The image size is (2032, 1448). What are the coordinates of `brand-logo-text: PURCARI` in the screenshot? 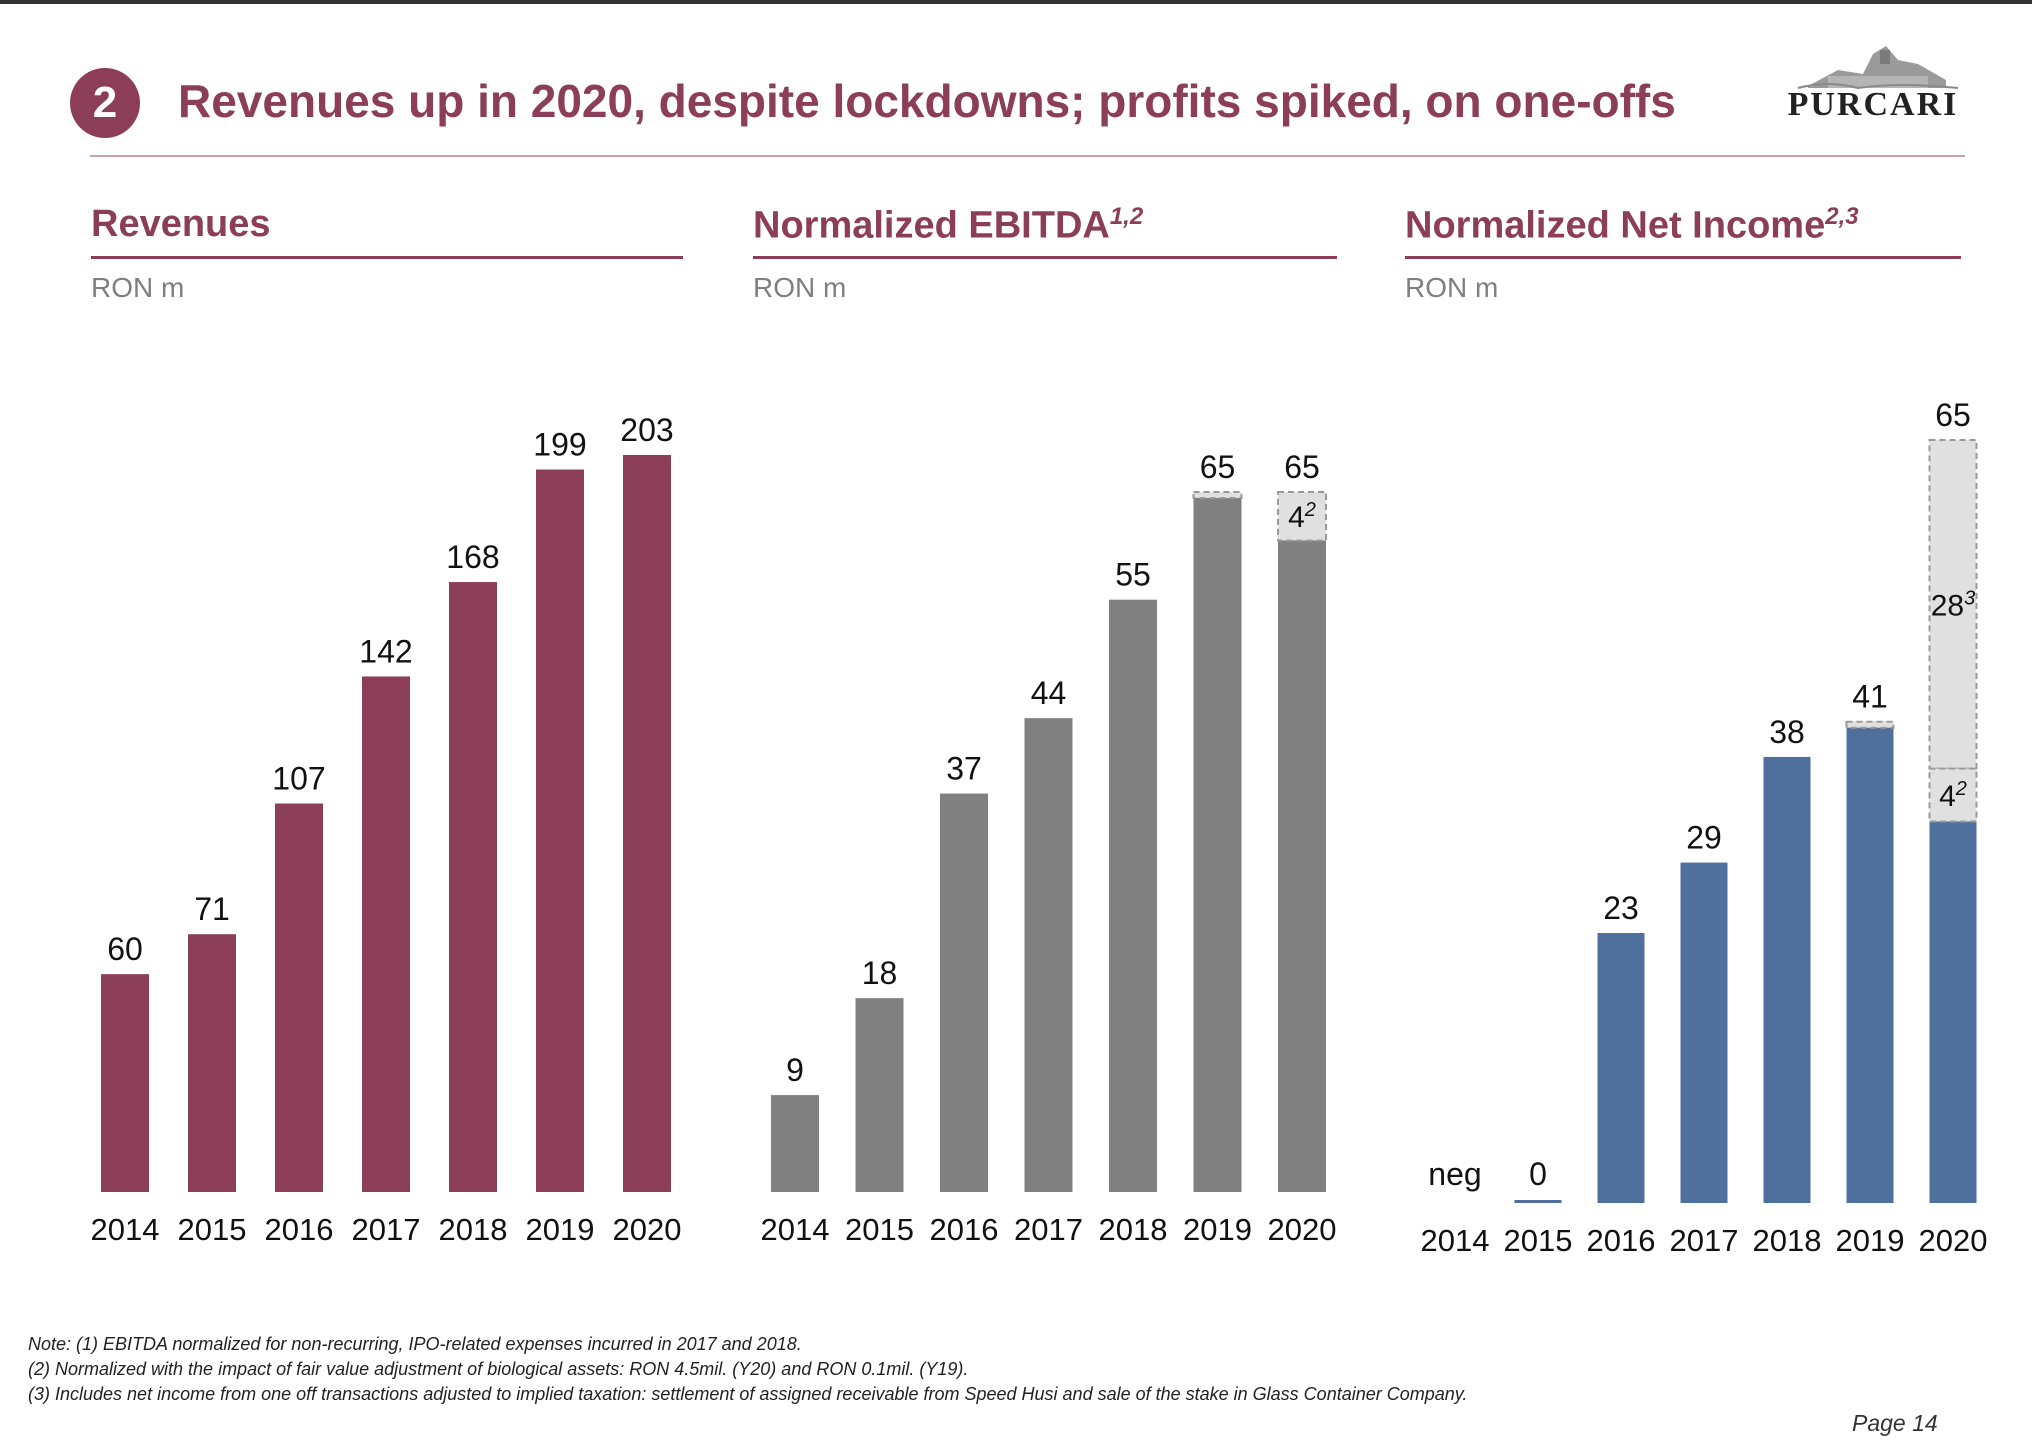 It's located at (1873, 104).